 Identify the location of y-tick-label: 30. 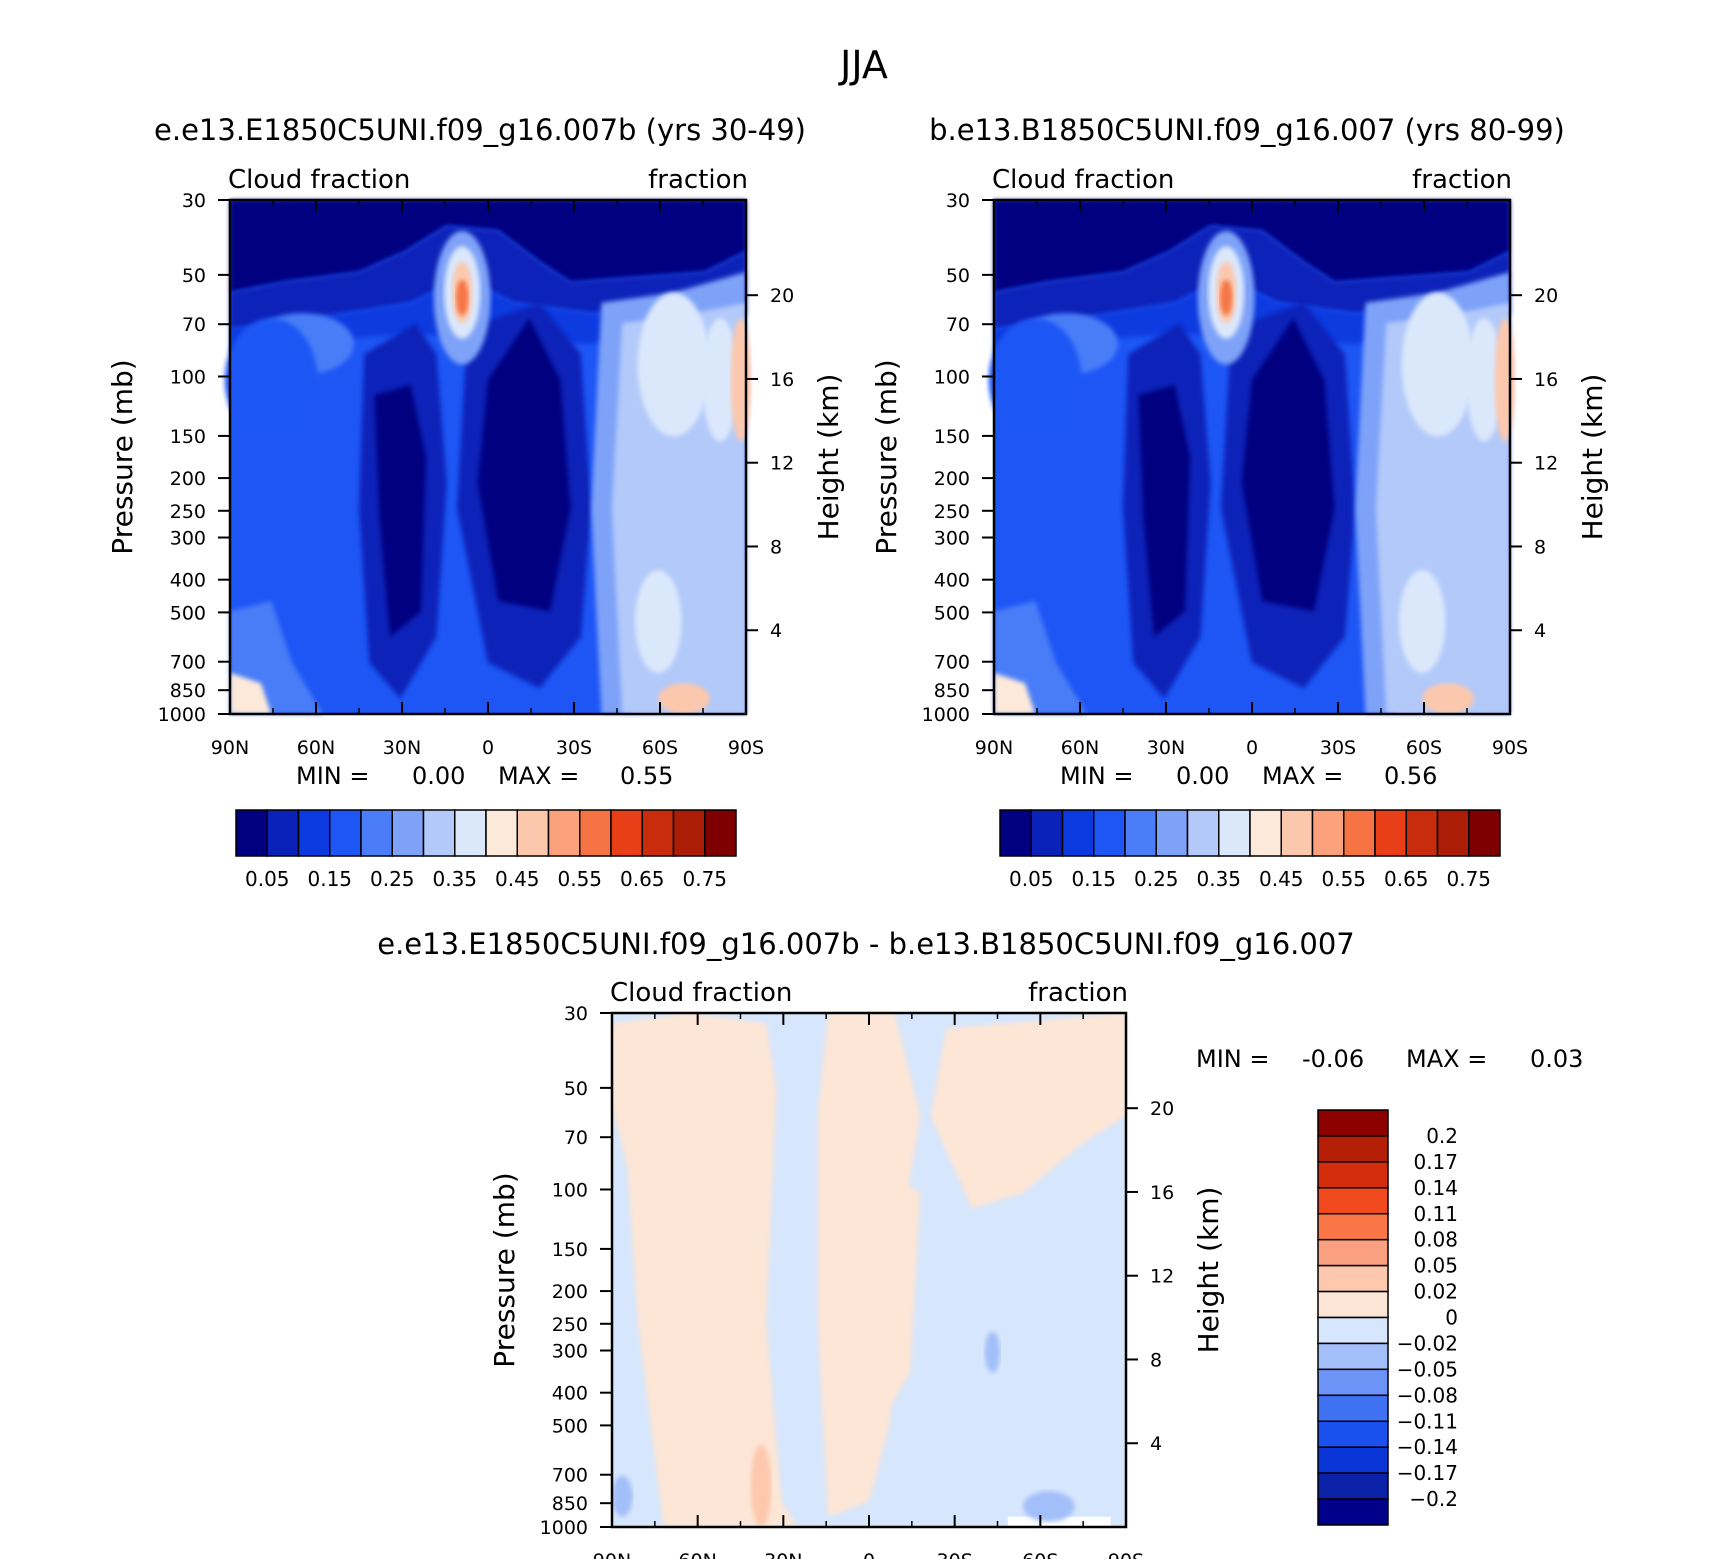
(576, 1014).